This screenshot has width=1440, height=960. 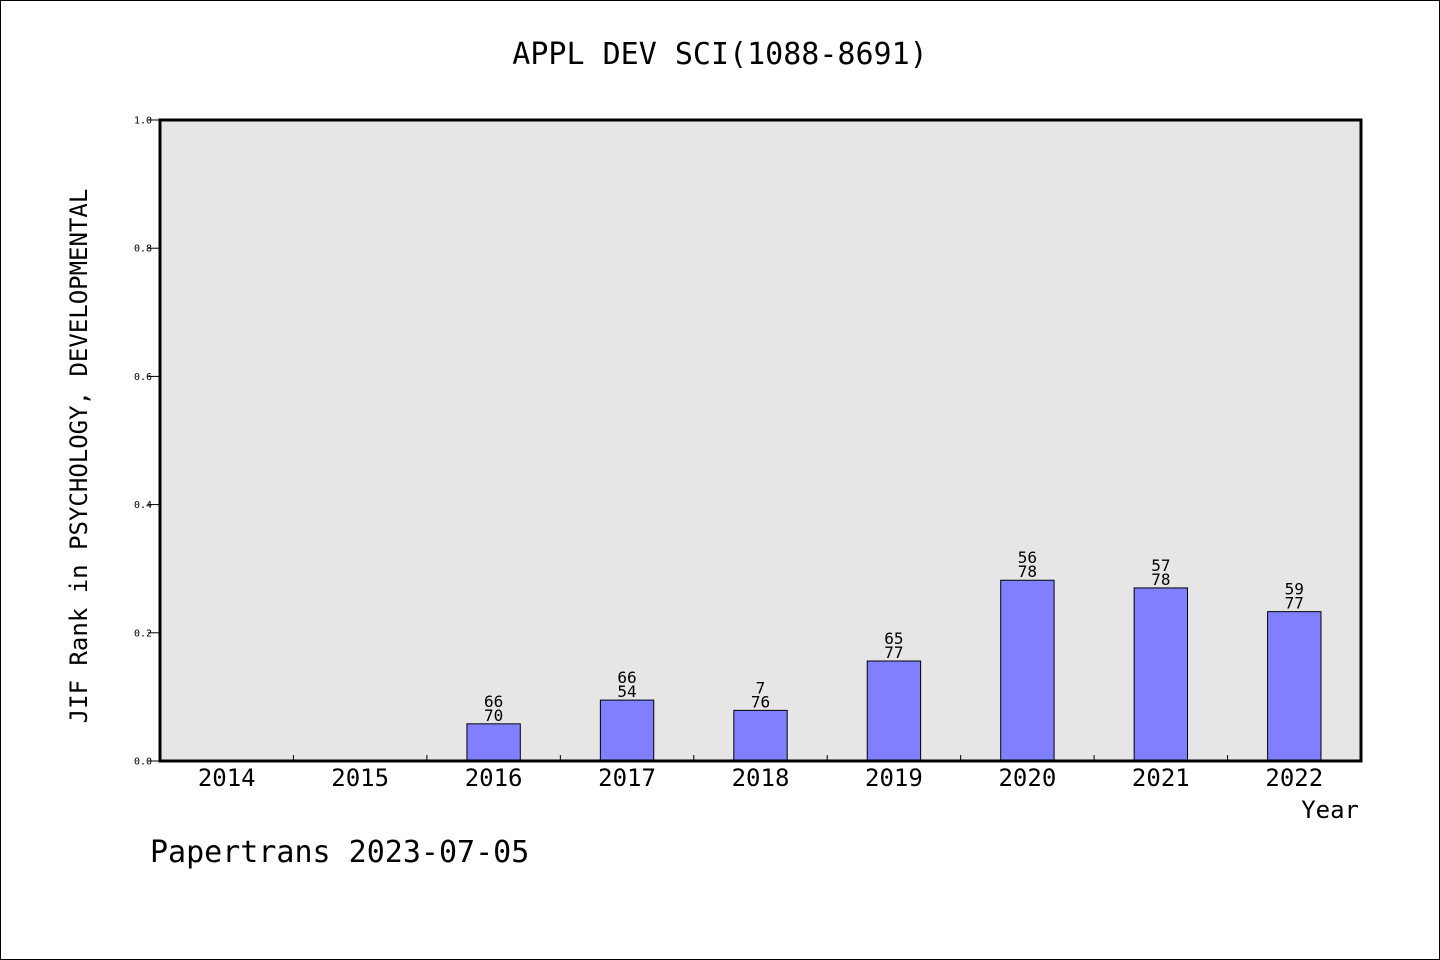 What do you see at coordinates (1294, 589) in the screenshot?
I see `bar-label-rank: 59` at bounding box center [1294, 589].